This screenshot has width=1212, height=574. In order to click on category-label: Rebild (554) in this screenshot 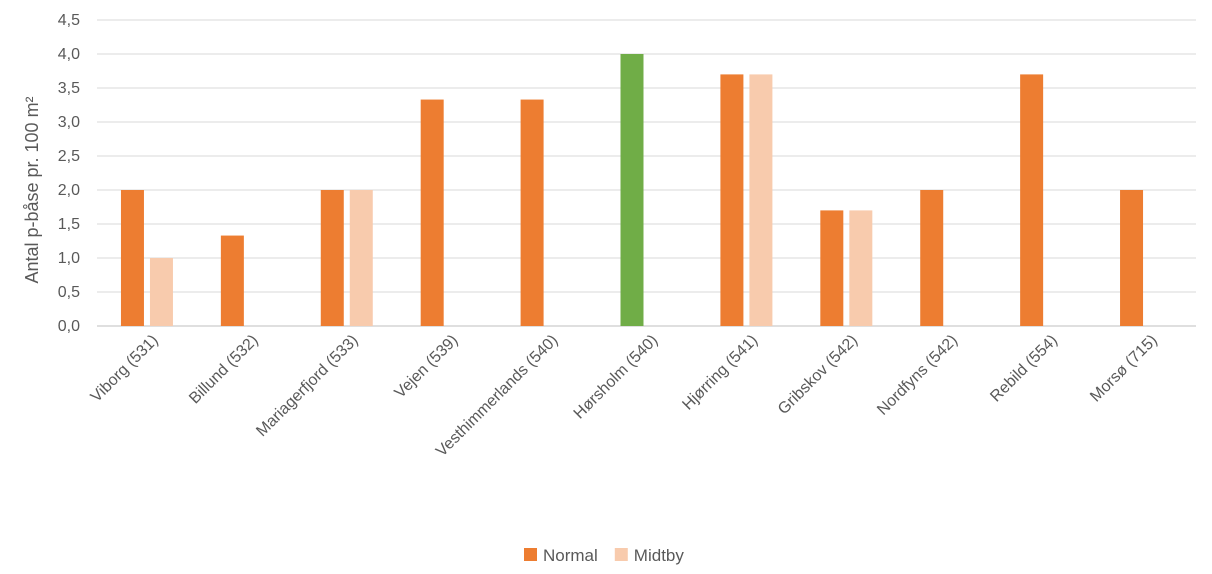, I will do `click(1024, 369)`.